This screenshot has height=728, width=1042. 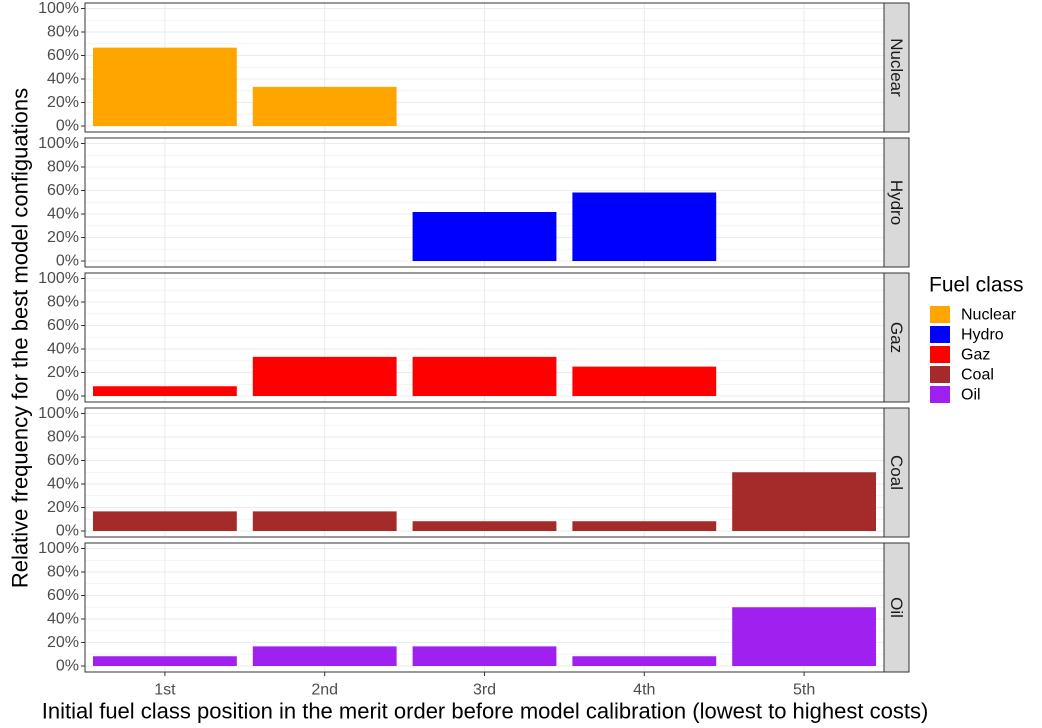 What do you see at coordinates (484, 376) in the screenshot?
I see `bar-gaz-3rd` at bounding box center [484, 376].